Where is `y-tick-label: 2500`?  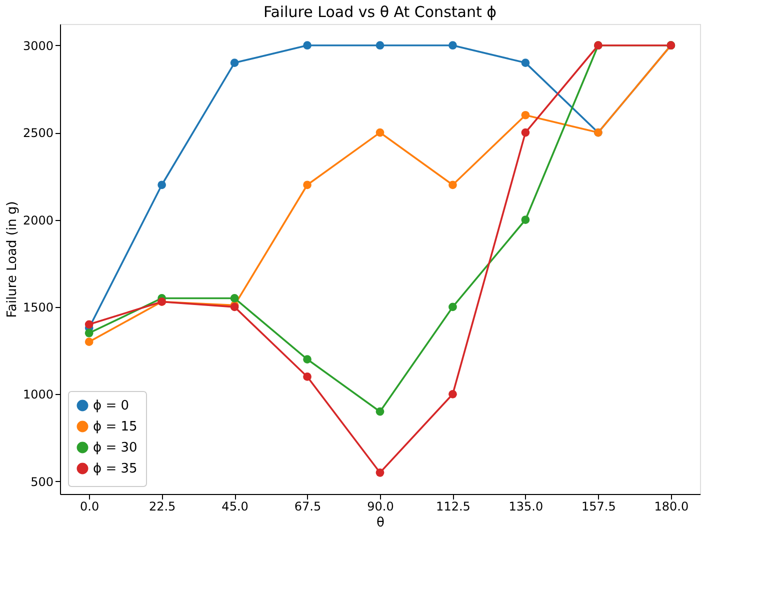 y-tick-label: 2500 is located at coordinates (38, 133).